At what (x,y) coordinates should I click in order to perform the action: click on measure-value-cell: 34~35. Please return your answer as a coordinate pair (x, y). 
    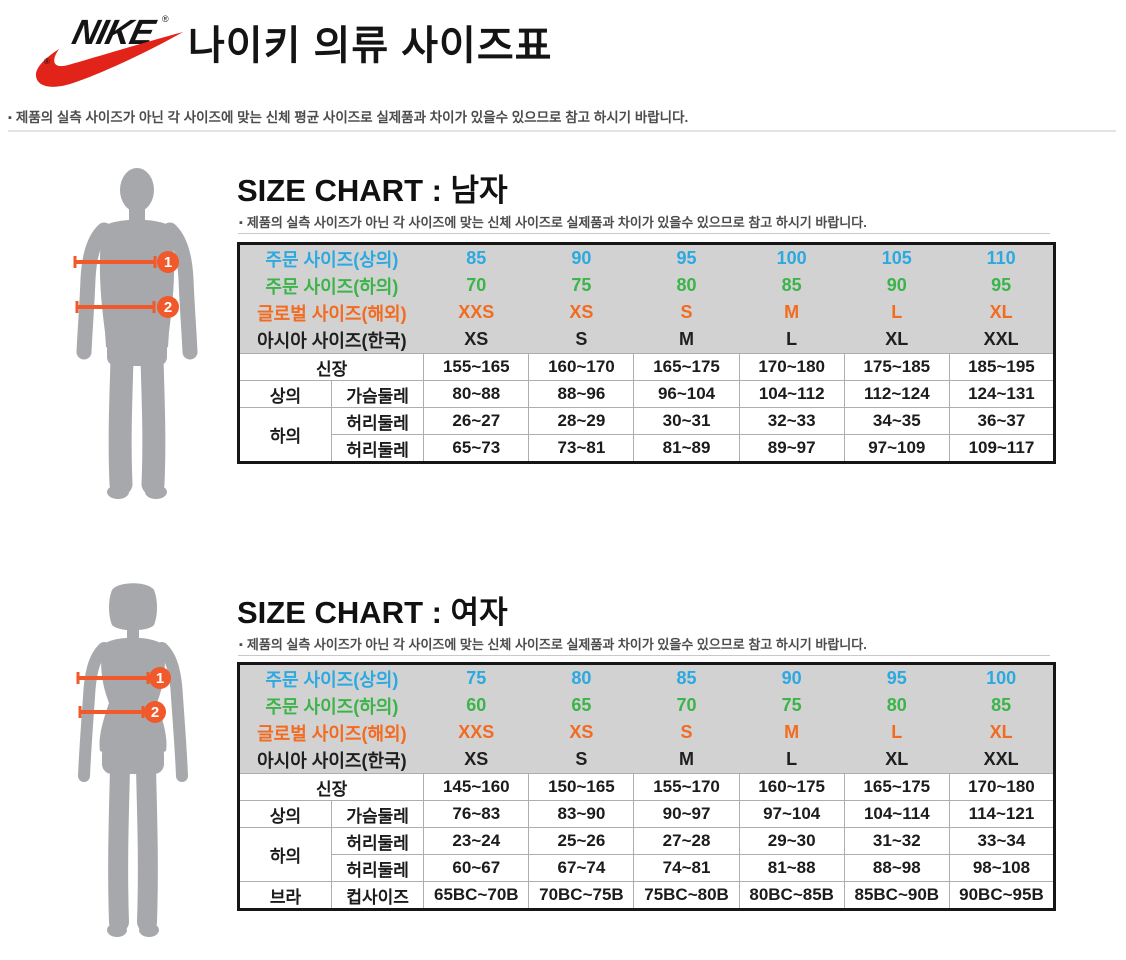
    Looking at the image, I should click on (896, 421).